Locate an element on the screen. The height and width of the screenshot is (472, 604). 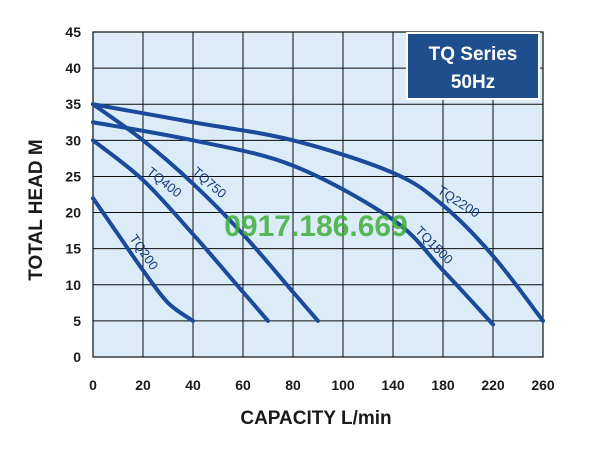
y-tick-label: 35 is located at coordinates (73, 104).